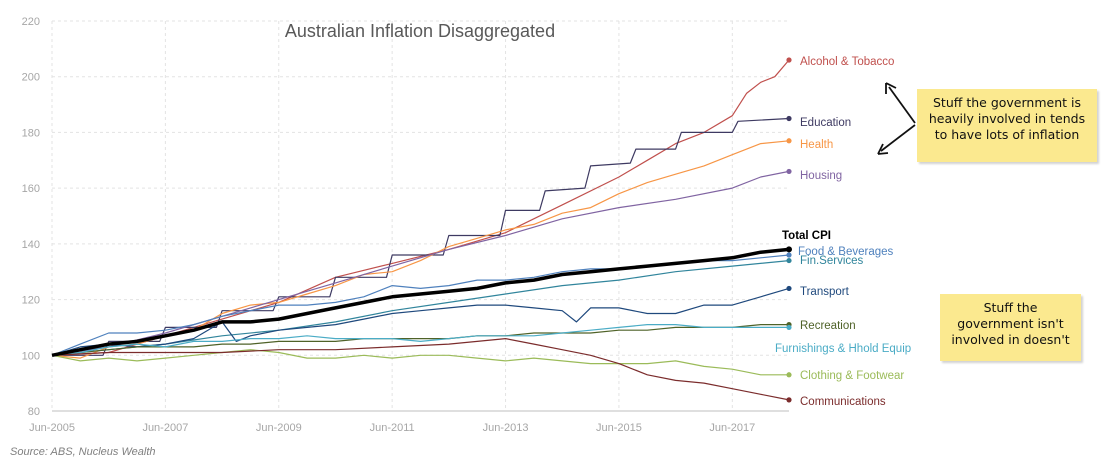 The image size is (1111, 467). I want to click on series-end-markers, so click(789, 230).